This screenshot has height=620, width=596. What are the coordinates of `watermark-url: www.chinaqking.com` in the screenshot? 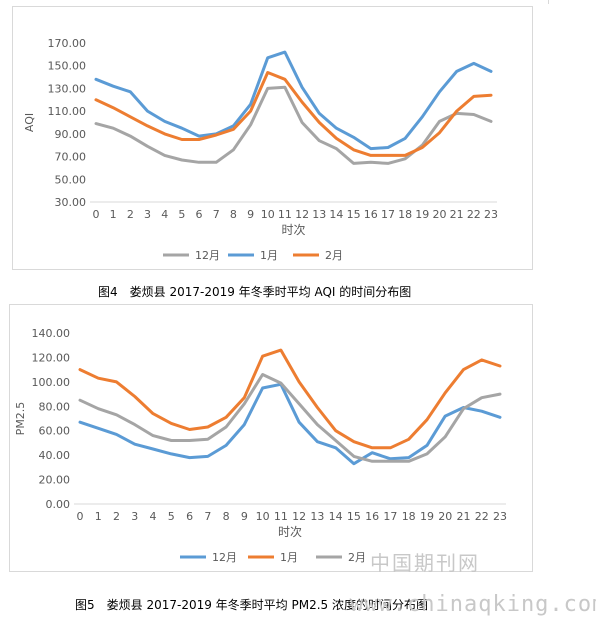 It's located at (473, 604).